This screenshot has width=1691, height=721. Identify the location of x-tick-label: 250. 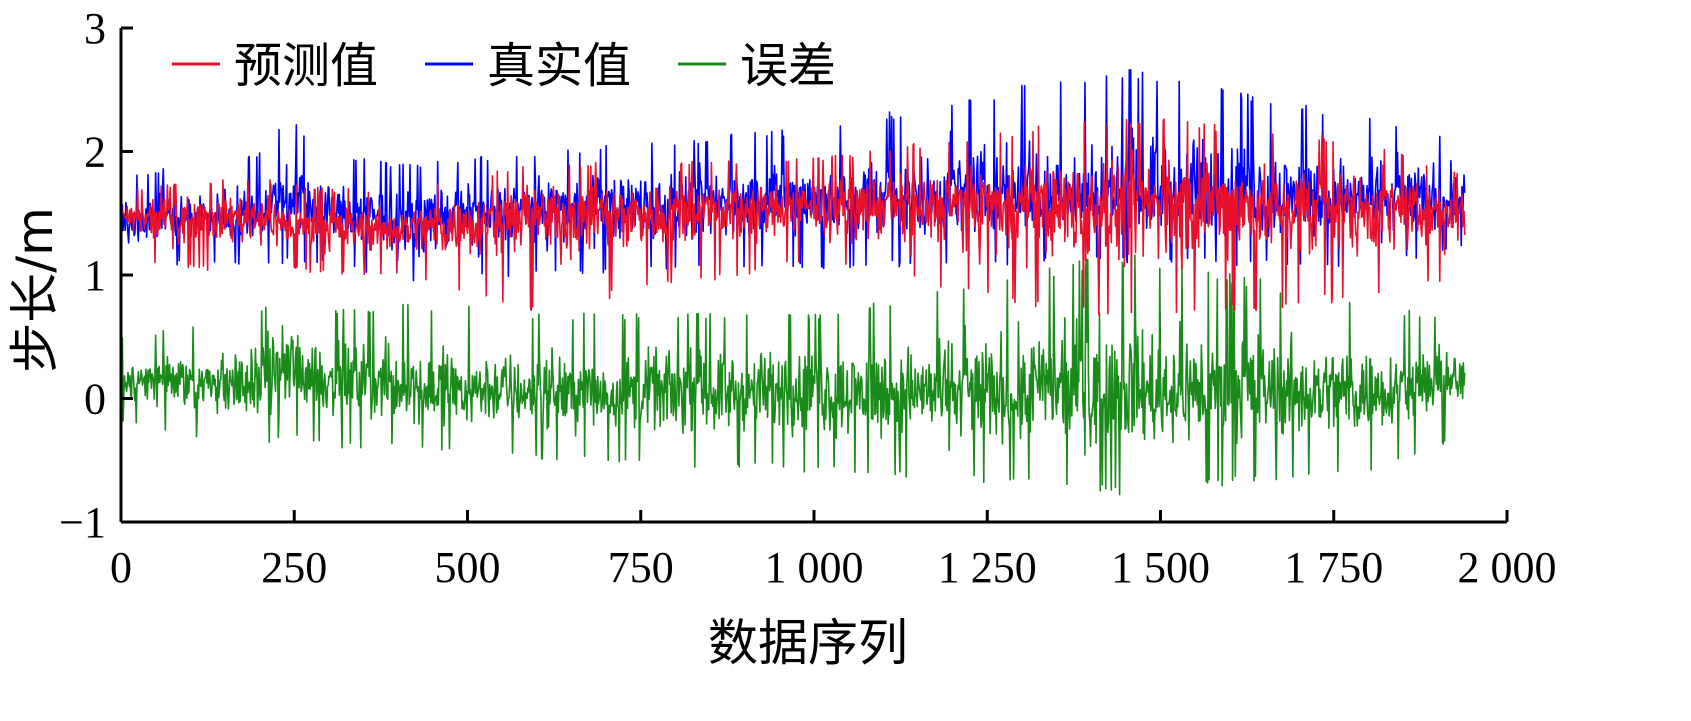
(294, 567).